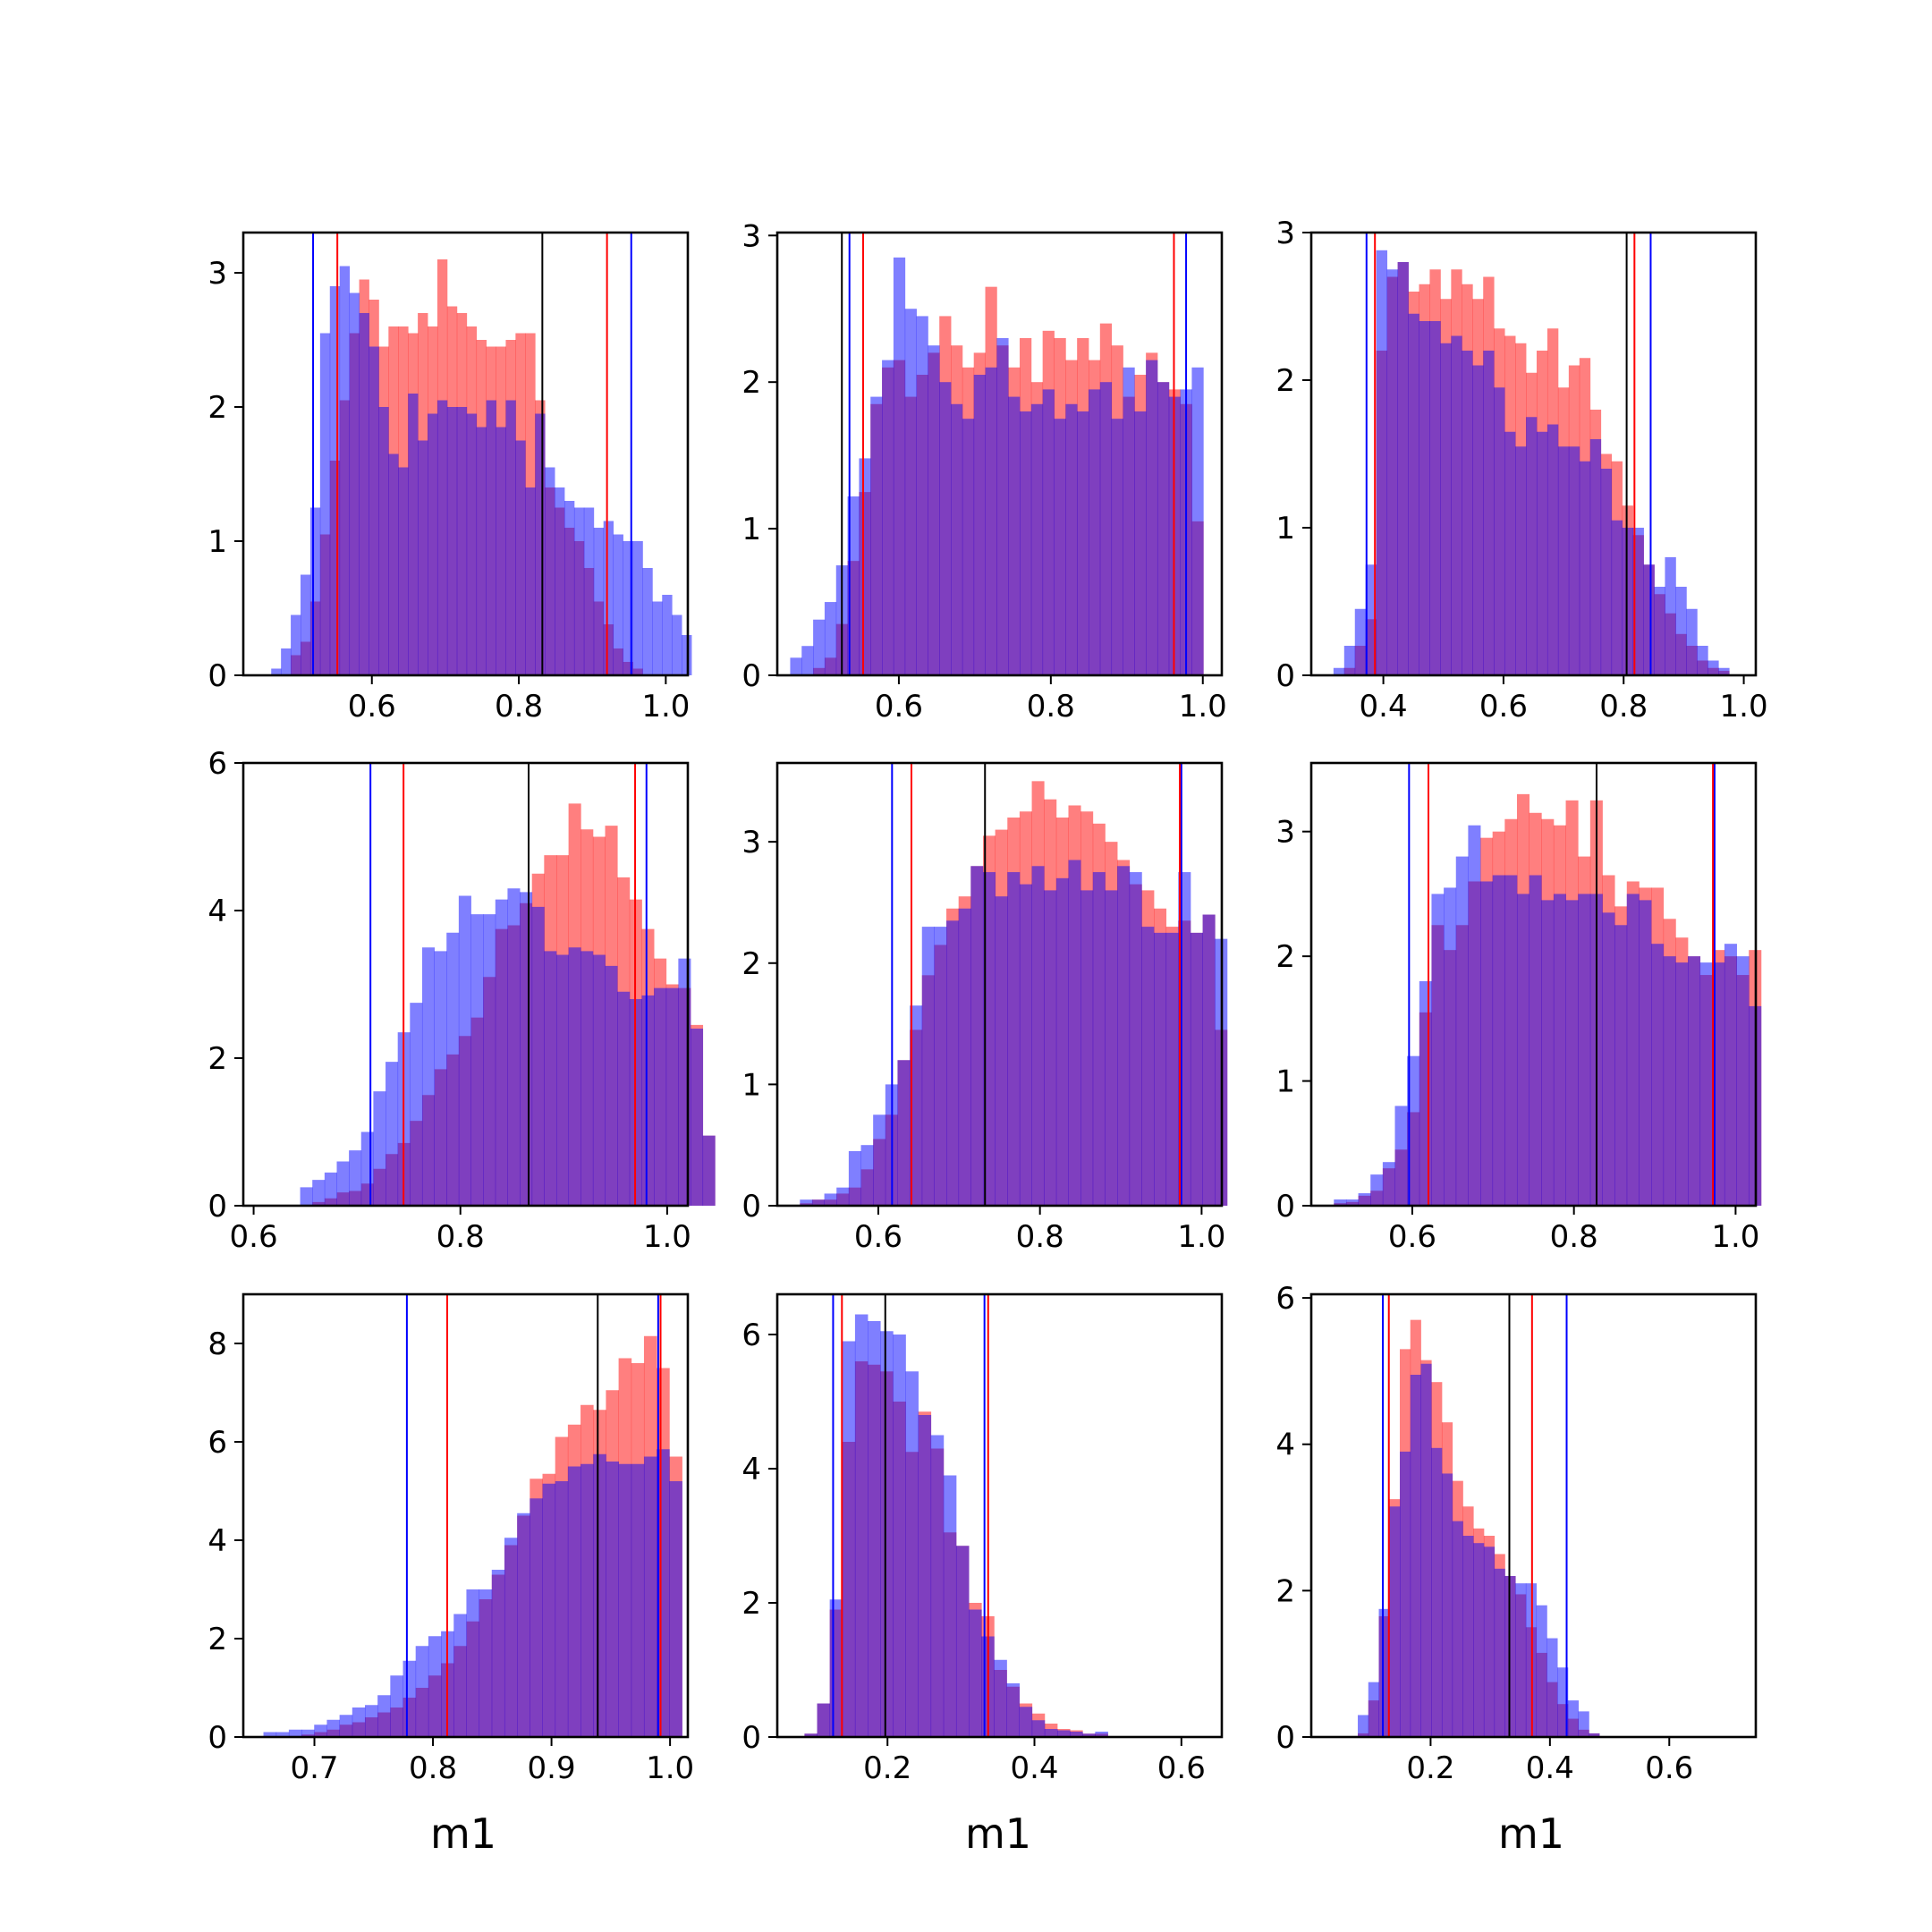  Describe the element at coordinates (1034, 1768) in the screenshot. I see `x-tick-label: 0.4` at that location.